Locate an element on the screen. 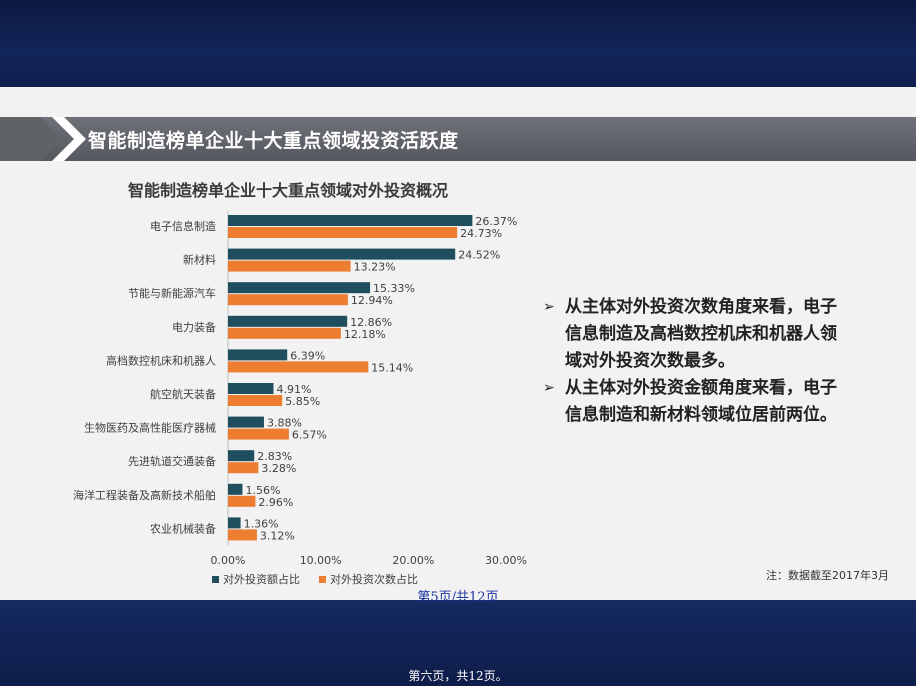 The width and height of the screenshot is (916, 686). data-label: 6.57% is located at coordinates (309, 435).